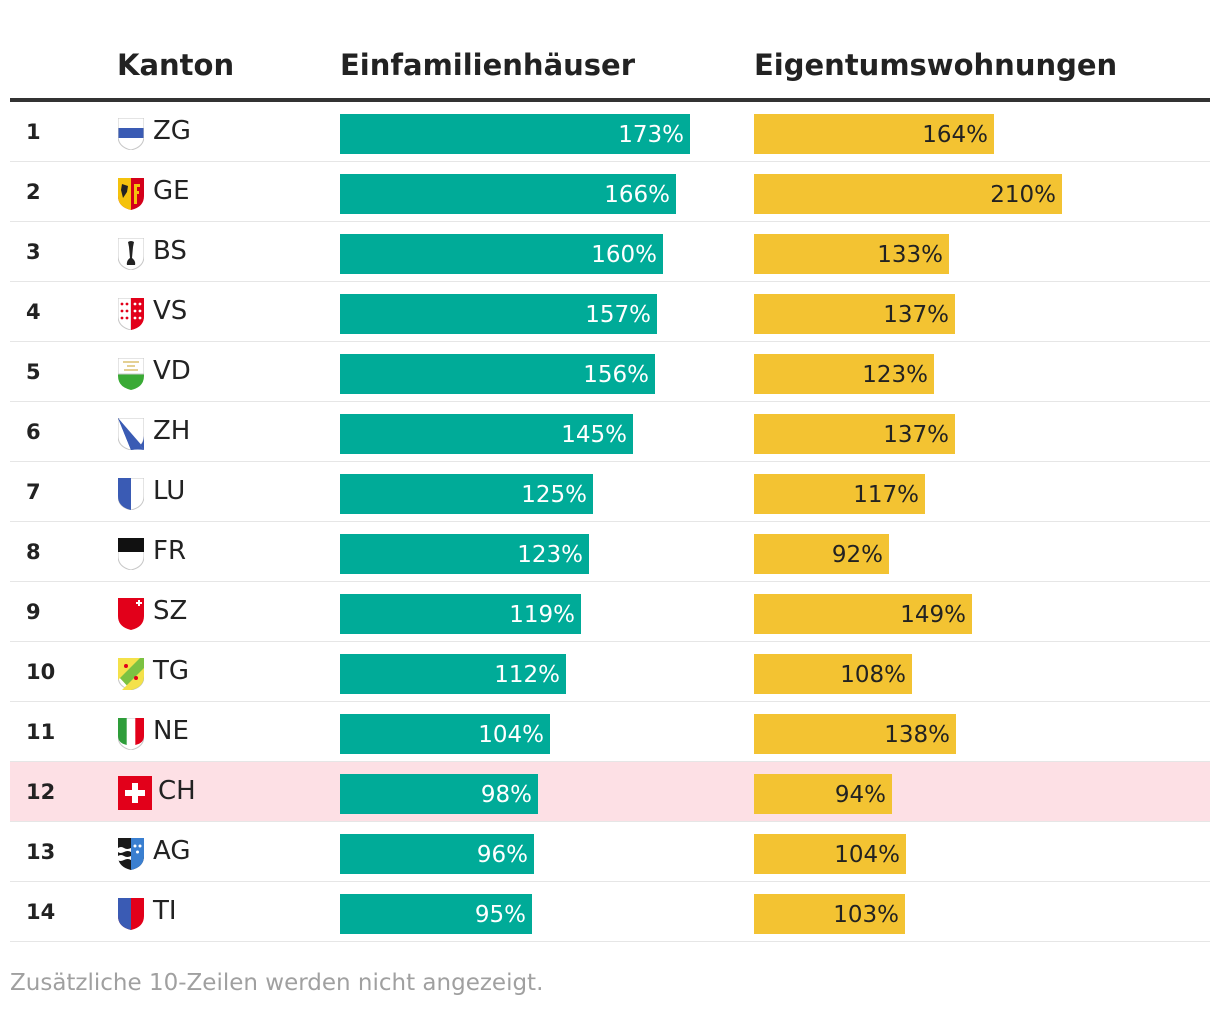 This screenshot has width=1220, height=1012. Describe the element at coordinates (916, 315) in the screenshot. I see `eigentumswohnungen-value-label: 137%` at that location.